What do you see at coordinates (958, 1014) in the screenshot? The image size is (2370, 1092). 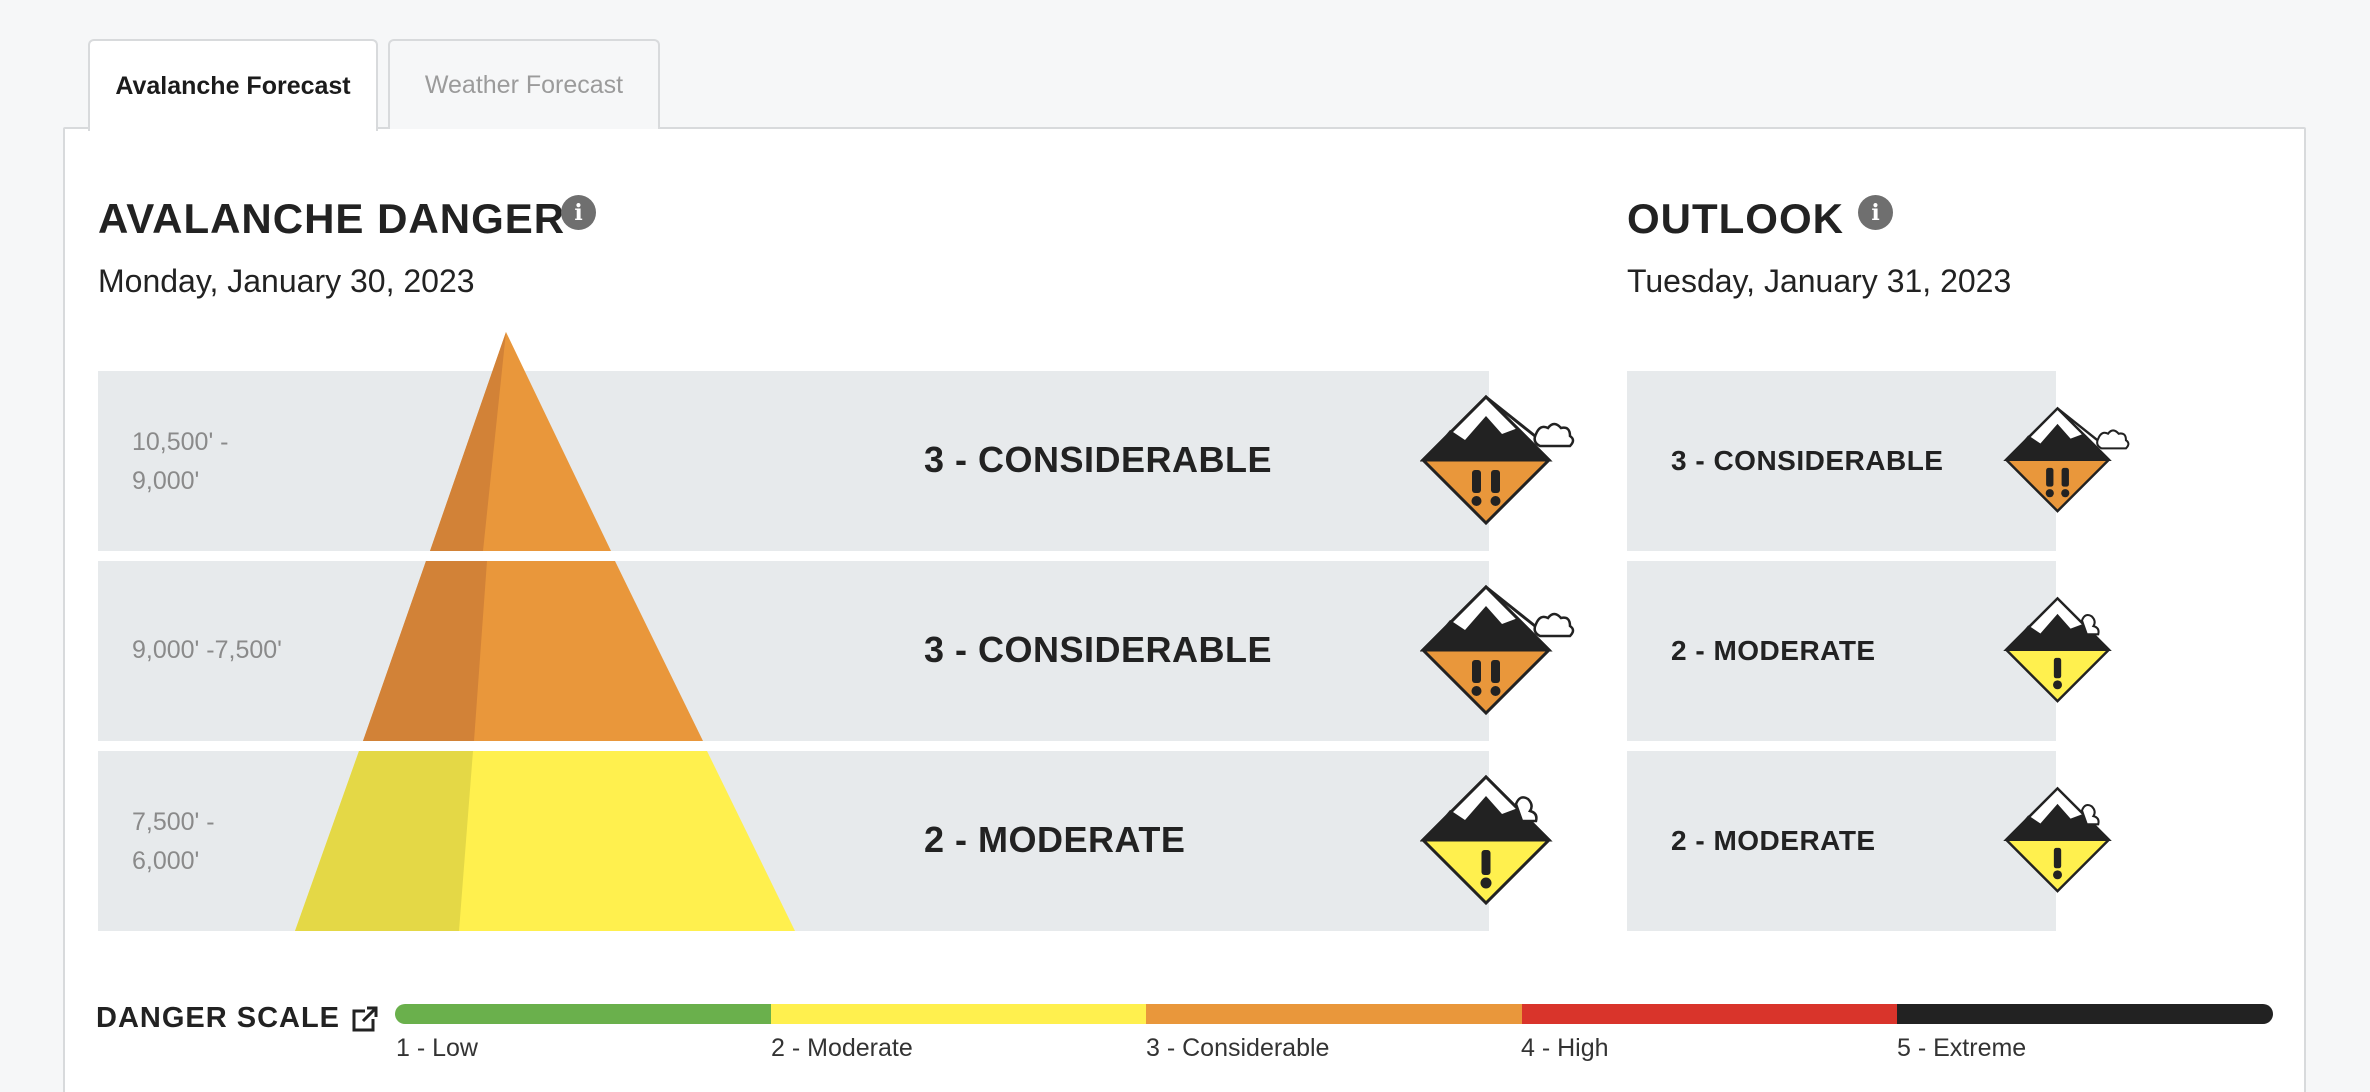 I see `scale-segment-moderate` at bounding box center [958, 1014].